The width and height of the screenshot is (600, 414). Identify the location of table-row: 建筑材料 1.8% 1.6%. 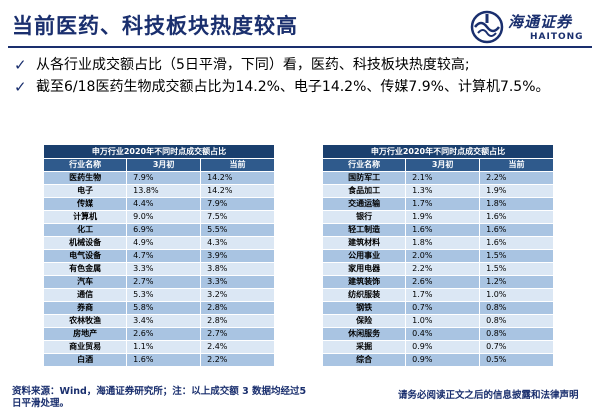
(437, 243).